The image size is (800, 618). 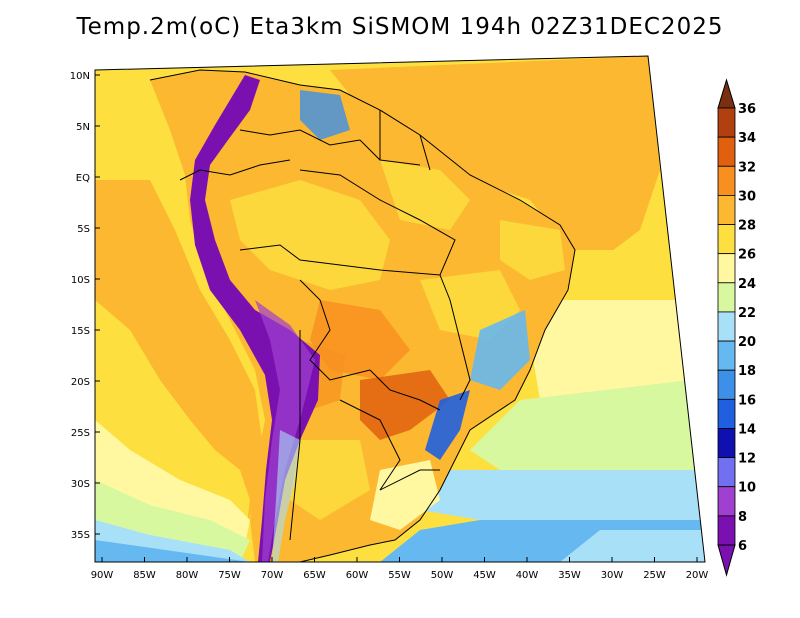 What do you see at coordinates (83, 178) in the screenshot?
I see `lat-label-eq: EQ` at bounding box center [83, 178].